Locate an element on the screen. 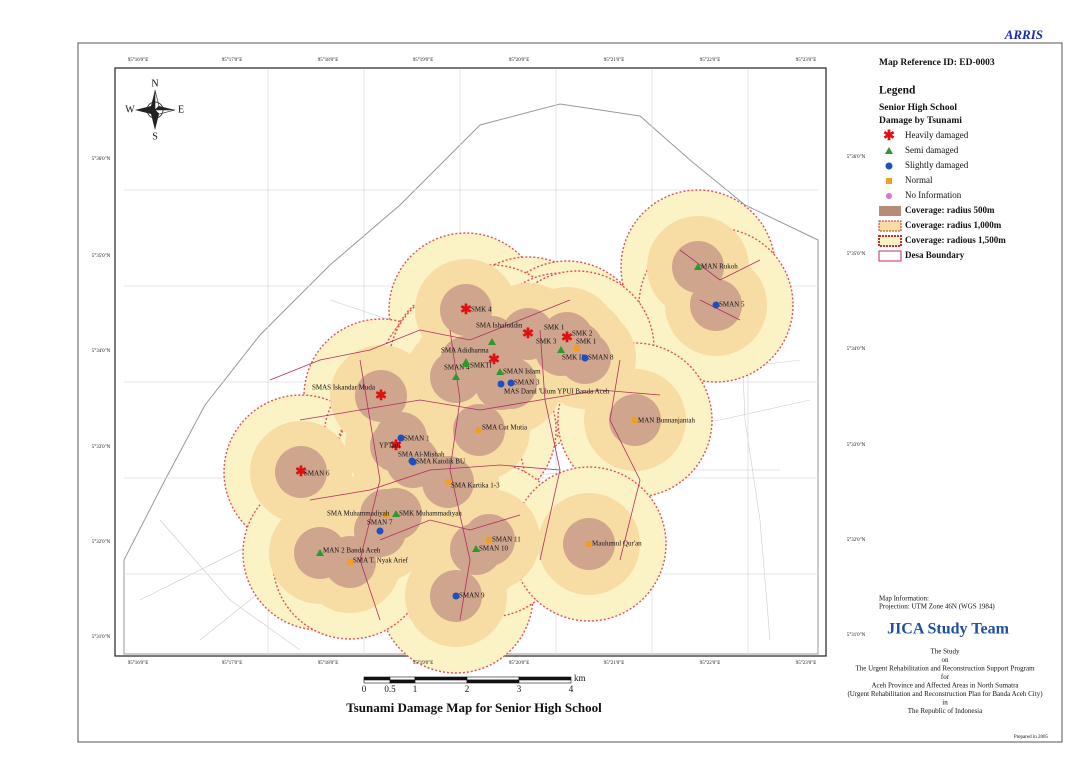 Image resolution: width=1086 pixels, height=767 pixels. legend-label: Normal is located at coordinates (919, 180).